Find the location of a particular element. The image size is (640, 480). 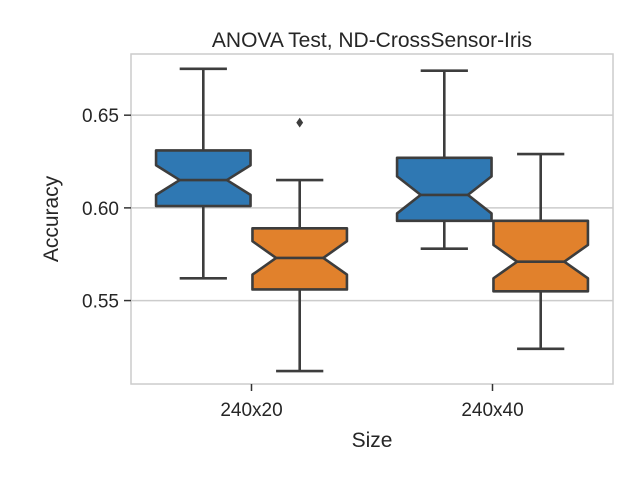

y-tick-label: 0.60 is located at coordinates (100, 209).